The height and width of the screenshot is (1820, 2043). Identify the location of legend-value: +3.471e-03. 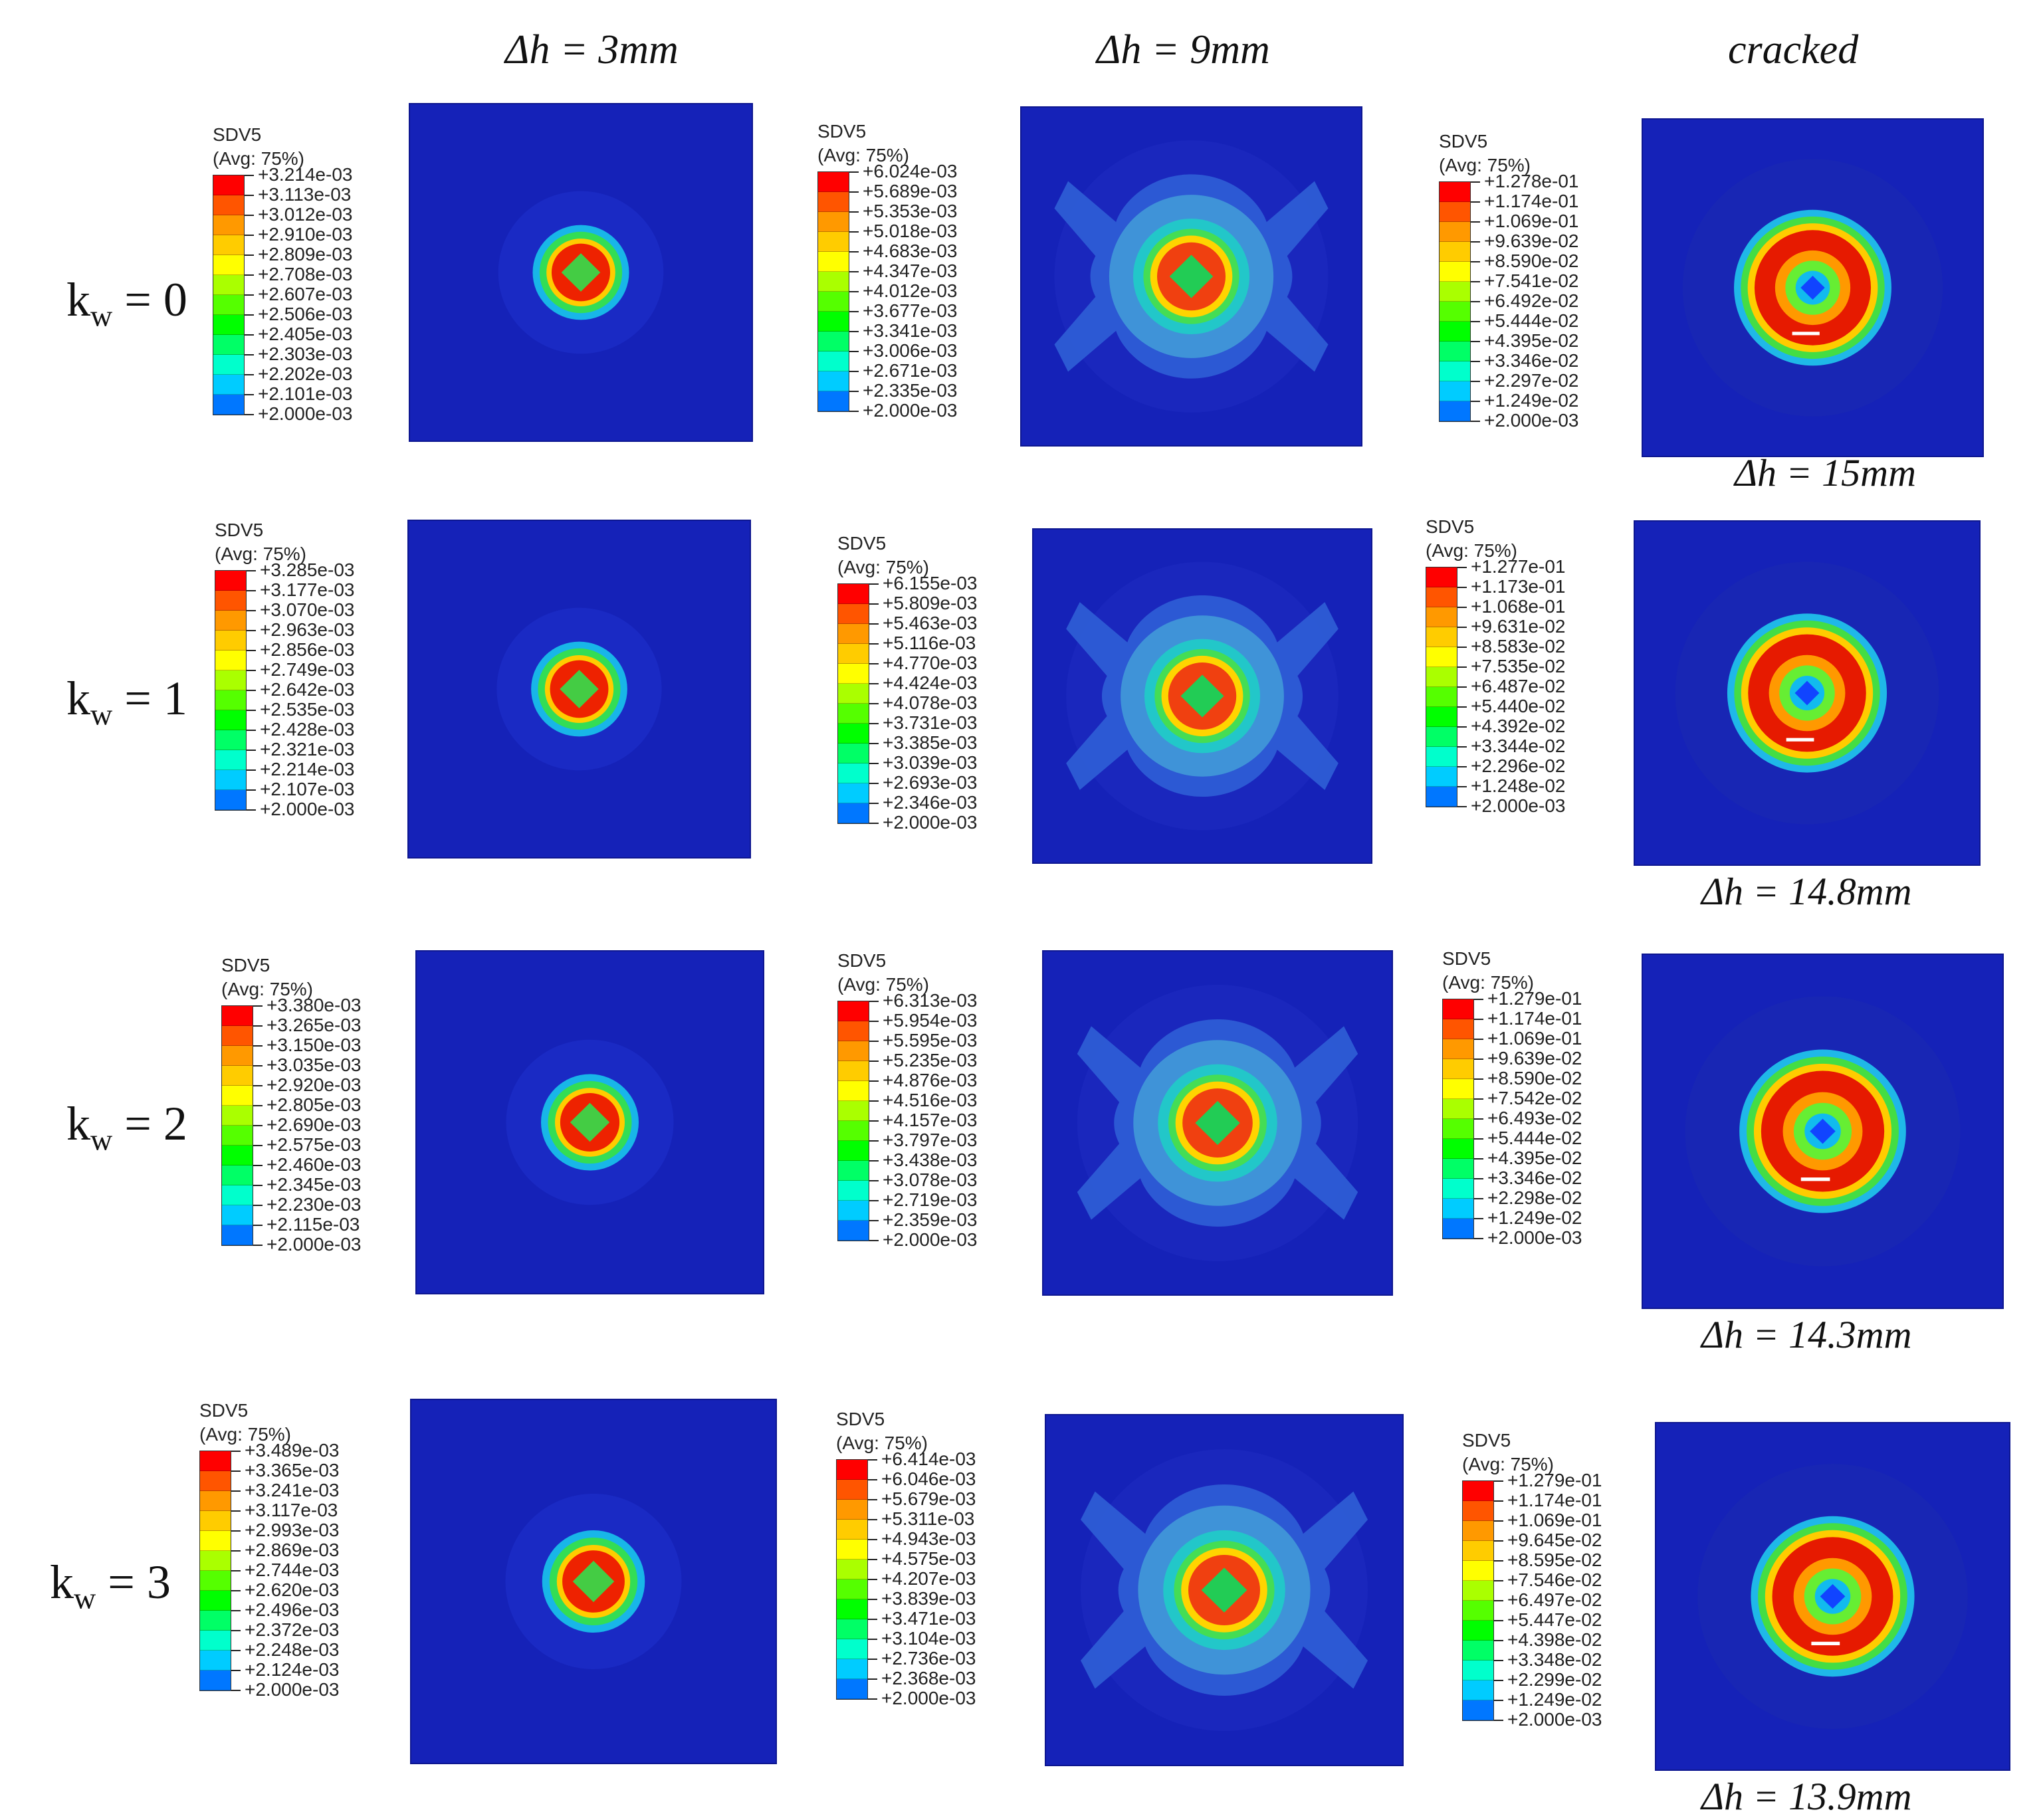
(928, 1618).